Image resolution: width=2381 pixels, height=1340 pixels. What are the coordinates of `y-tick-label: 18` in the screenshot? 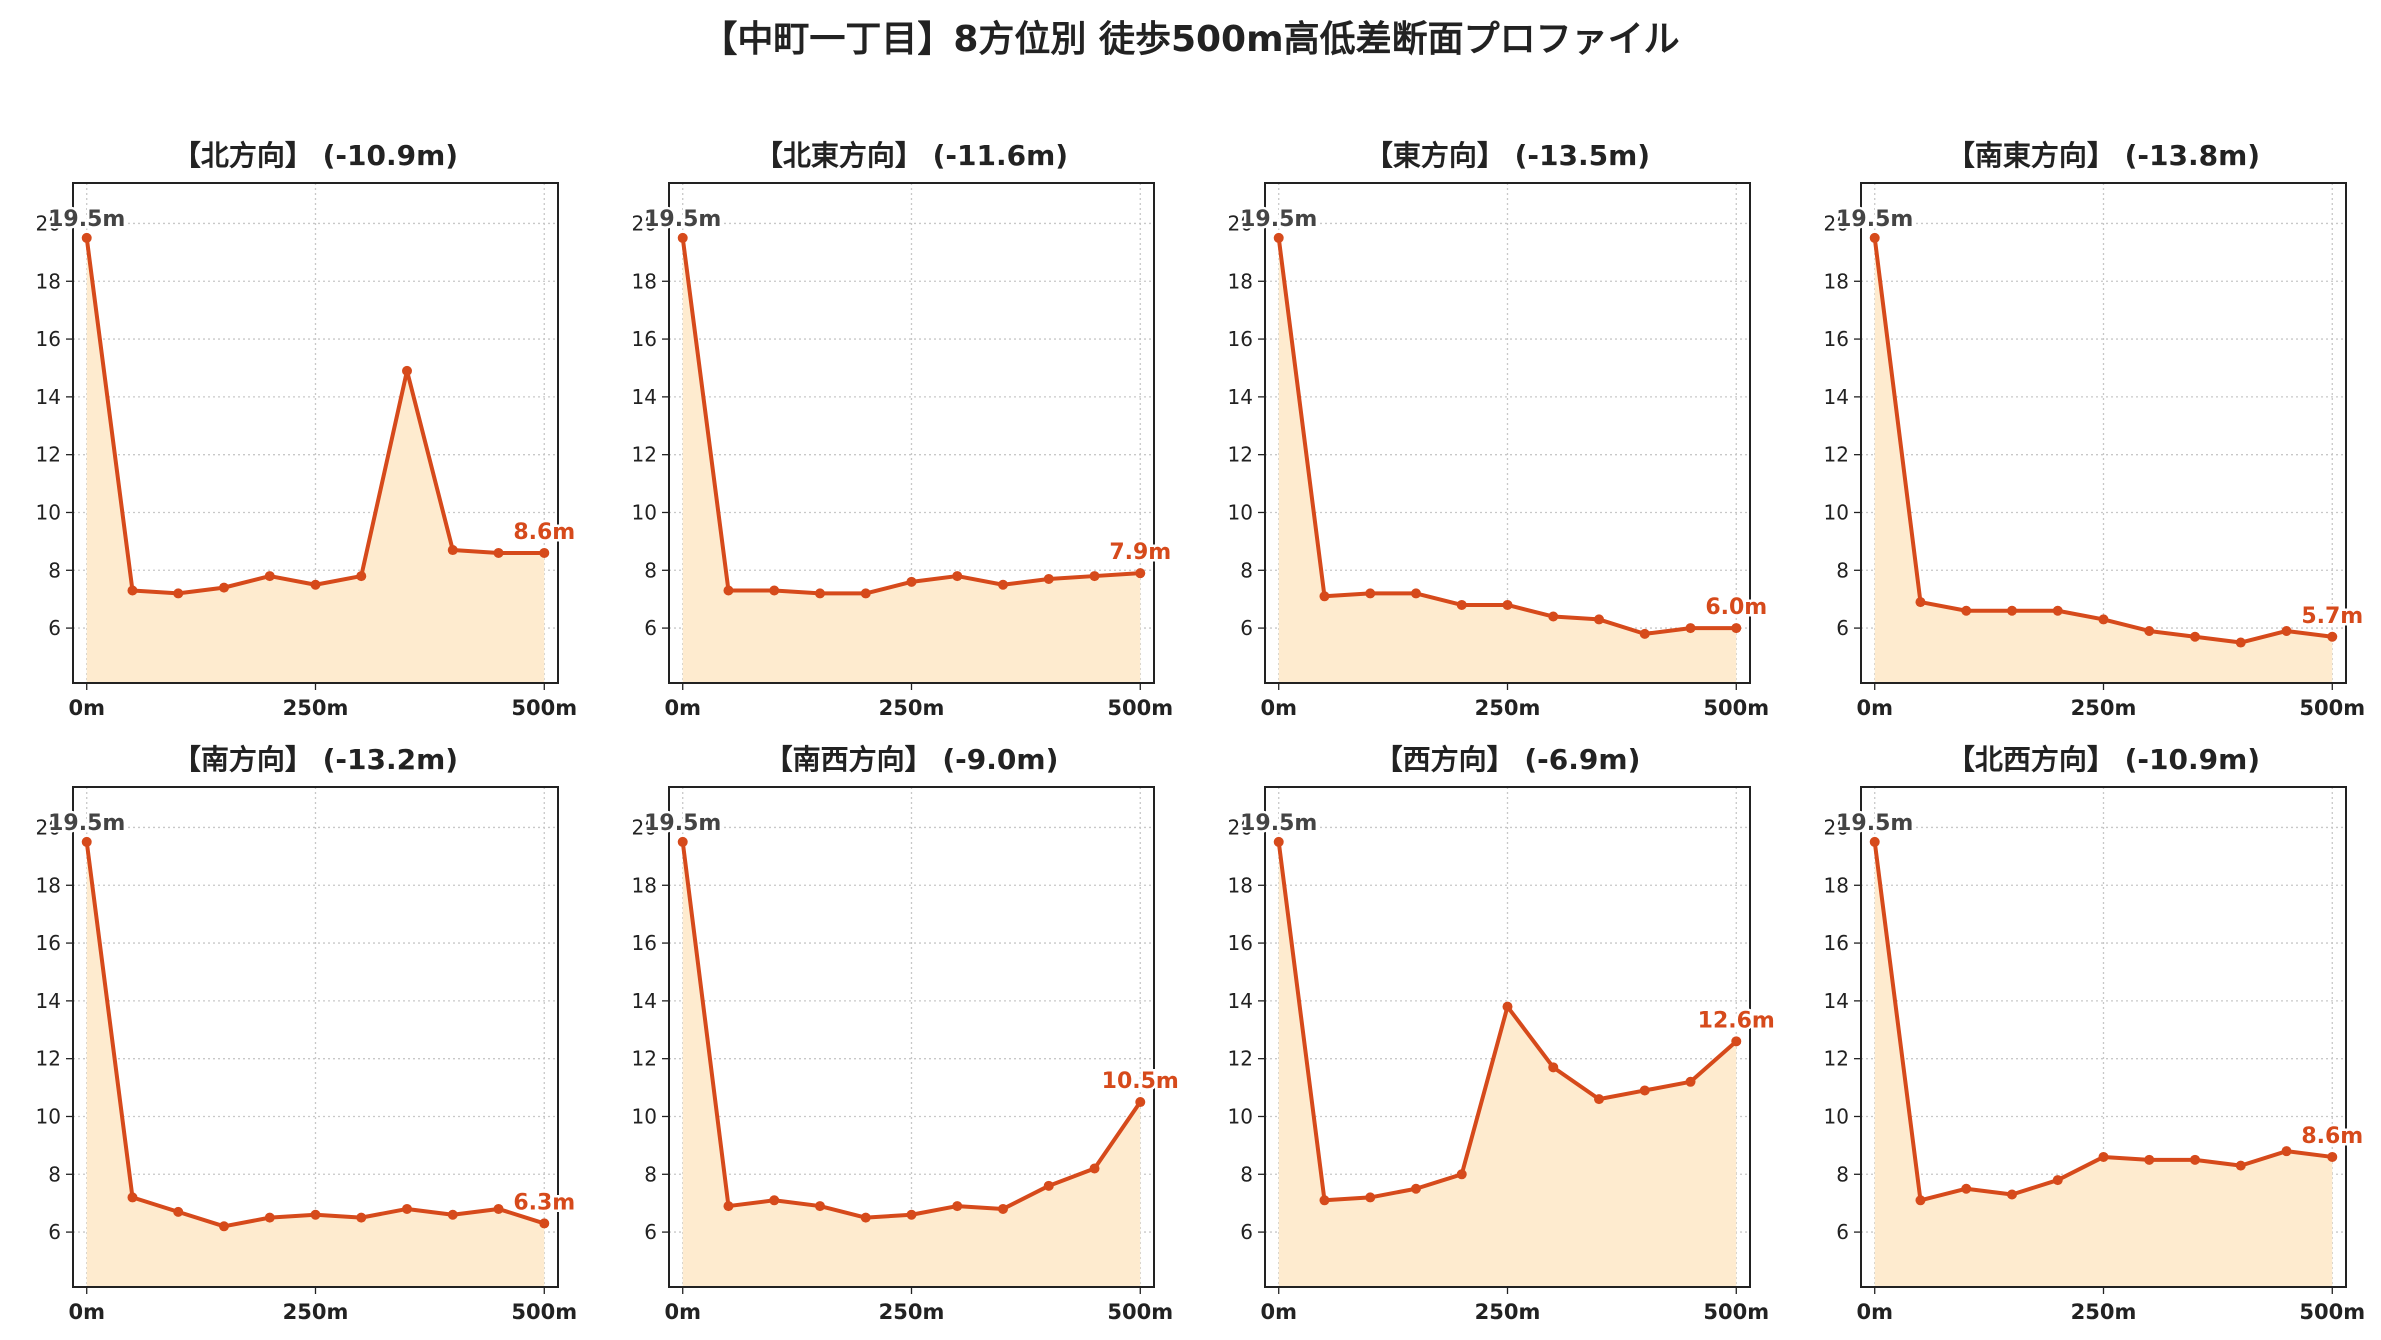 It's located at (1836, 885).